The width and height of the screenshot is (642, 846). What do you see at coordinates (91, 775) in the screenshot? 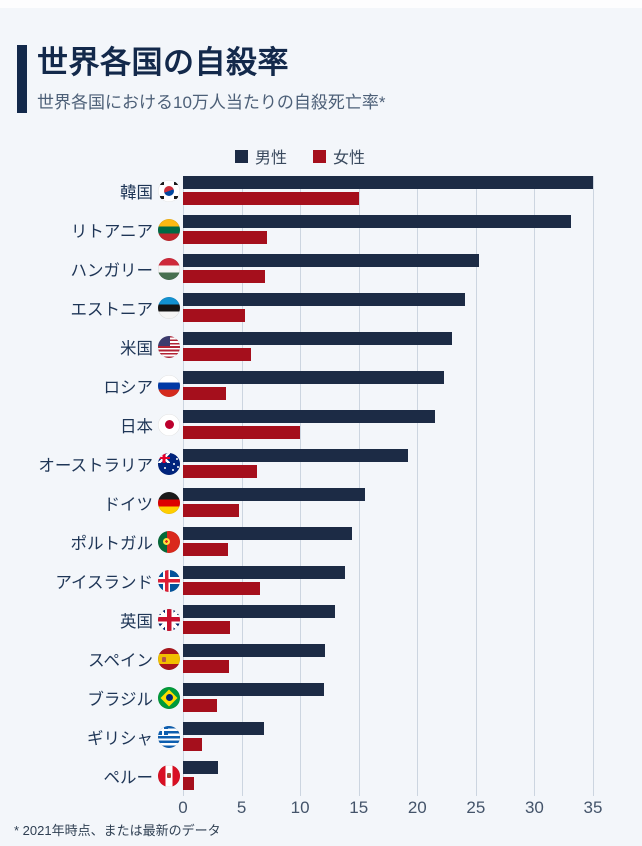
I see `country-label-cell: ペルー` at bounding box center [91, 775].